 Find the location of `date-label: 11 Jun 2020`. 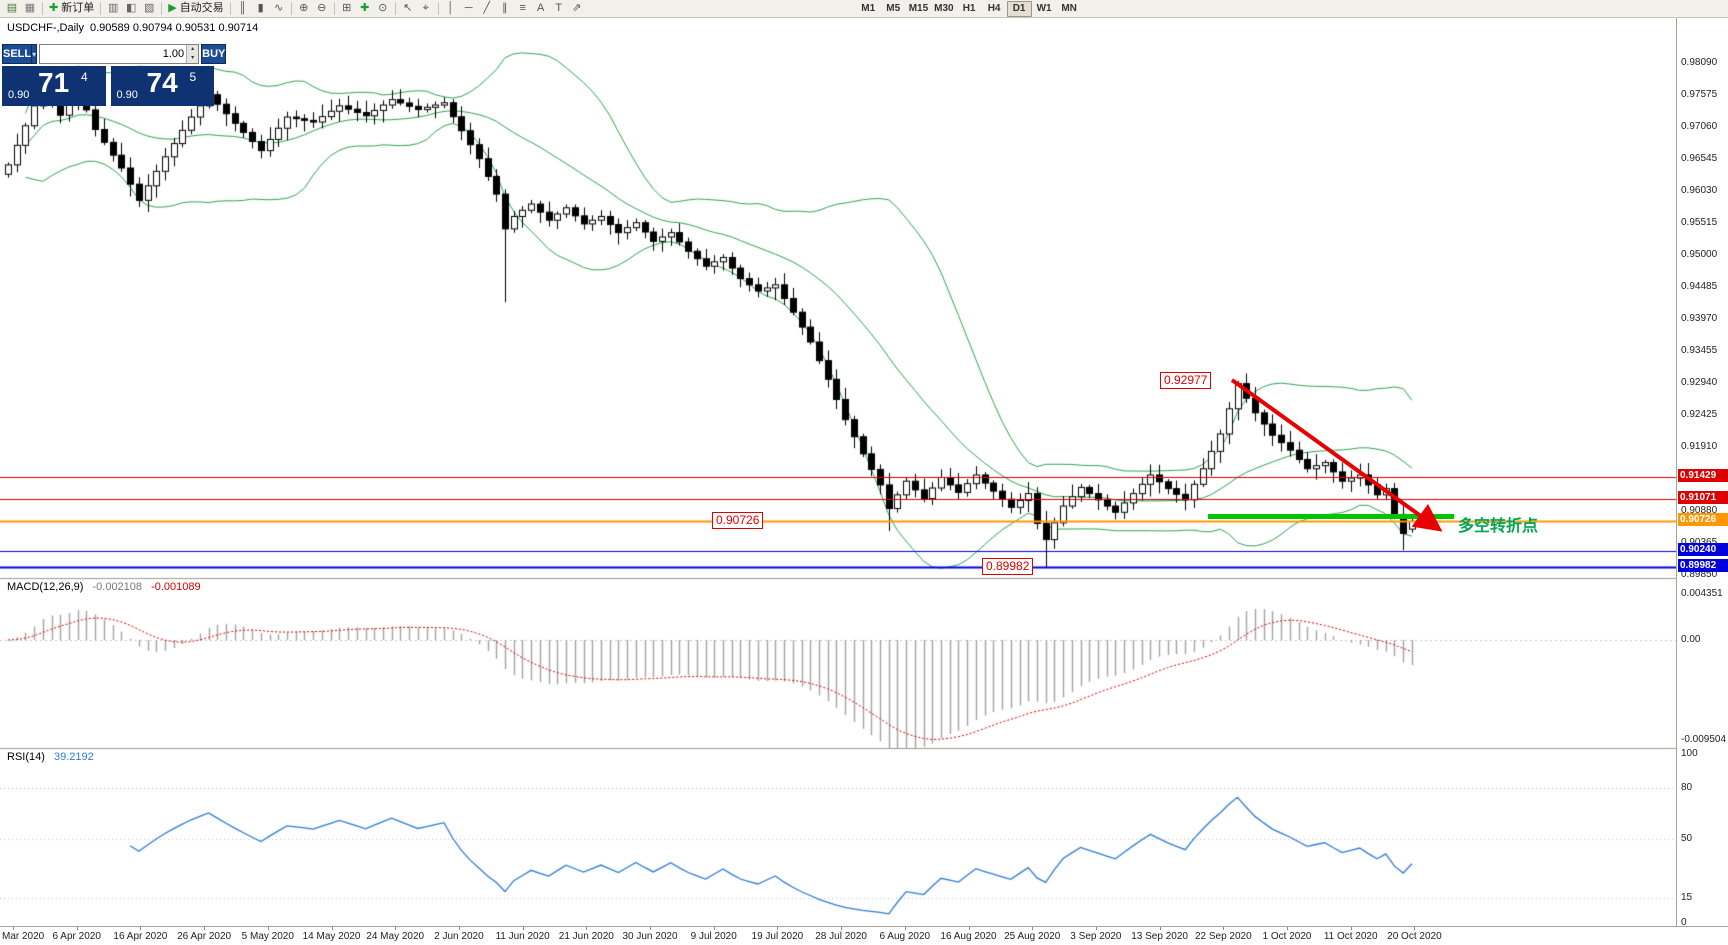

date-label: 11 Jun 2020 is located at coordinates (522, 936).